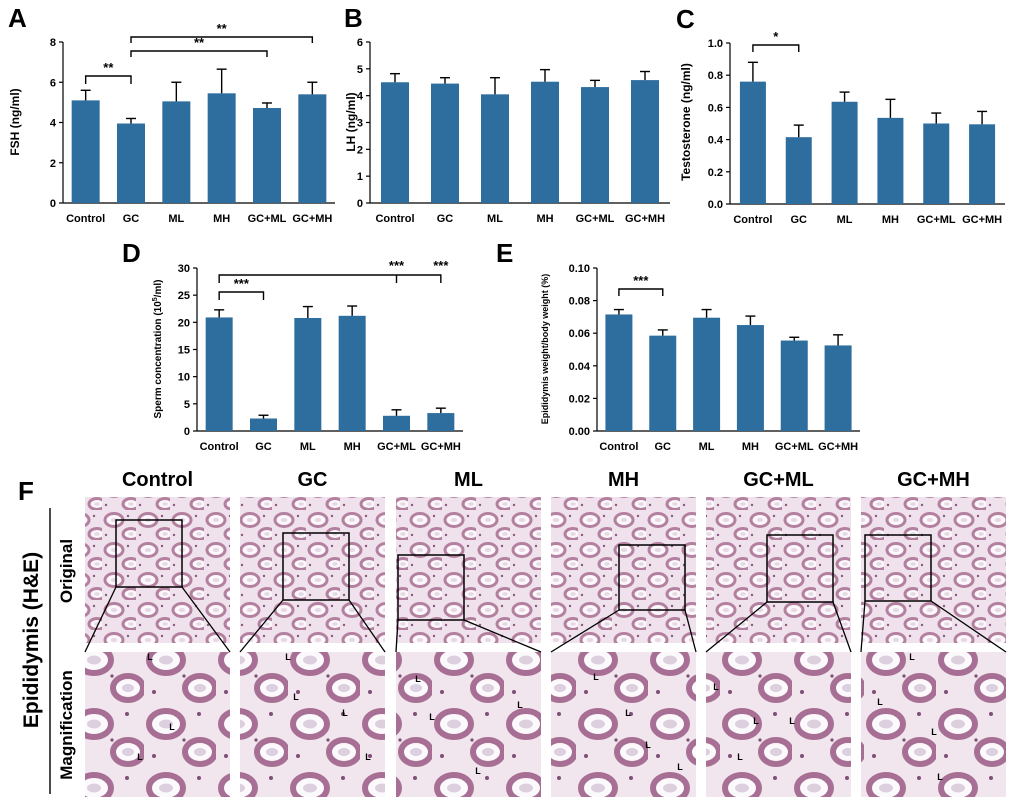 Image resolution: width=1020 pixels, height=804 pixels. What do you see at coordinates (184, 269) in the screenshot?
I see `y-tick-label: 30` at bounding box center [184, 269].